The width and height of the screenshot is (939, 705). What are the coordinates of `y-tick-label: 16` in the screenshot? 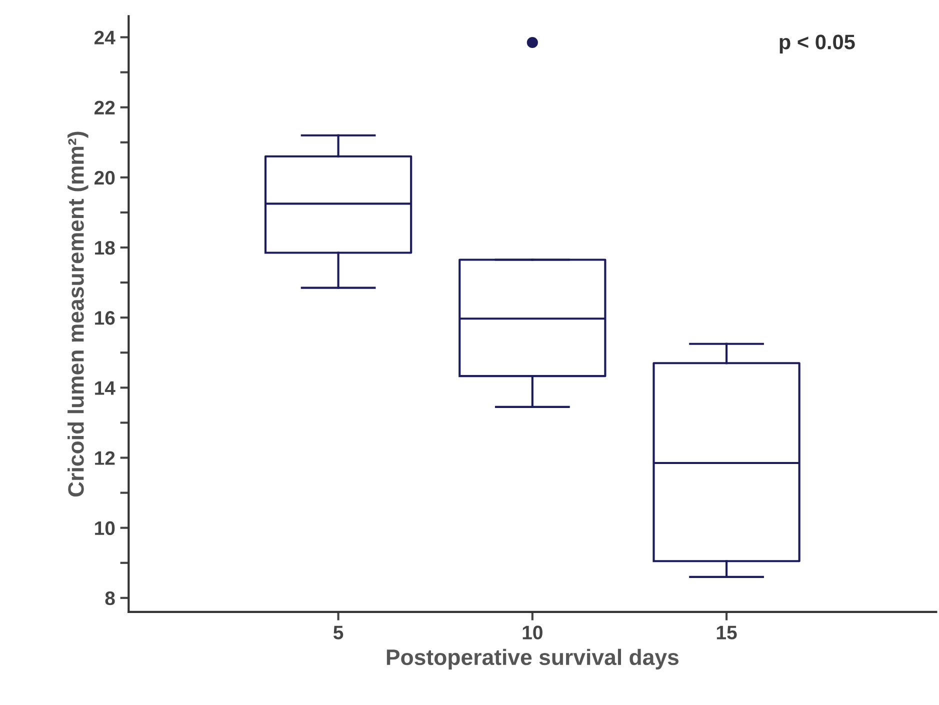 It's located at (105, 318).